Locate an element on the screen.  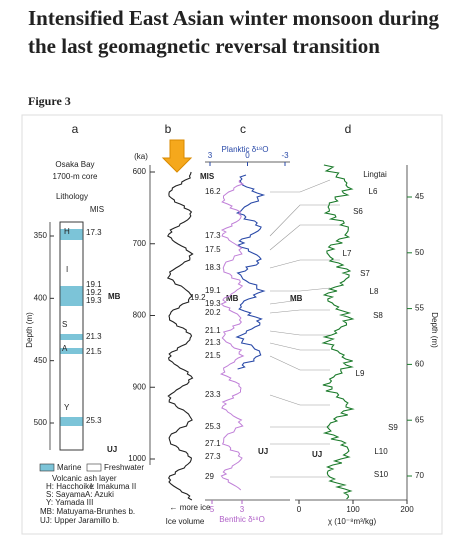
legend-label: I: Imakuma II is located at coordinates (113, 486).